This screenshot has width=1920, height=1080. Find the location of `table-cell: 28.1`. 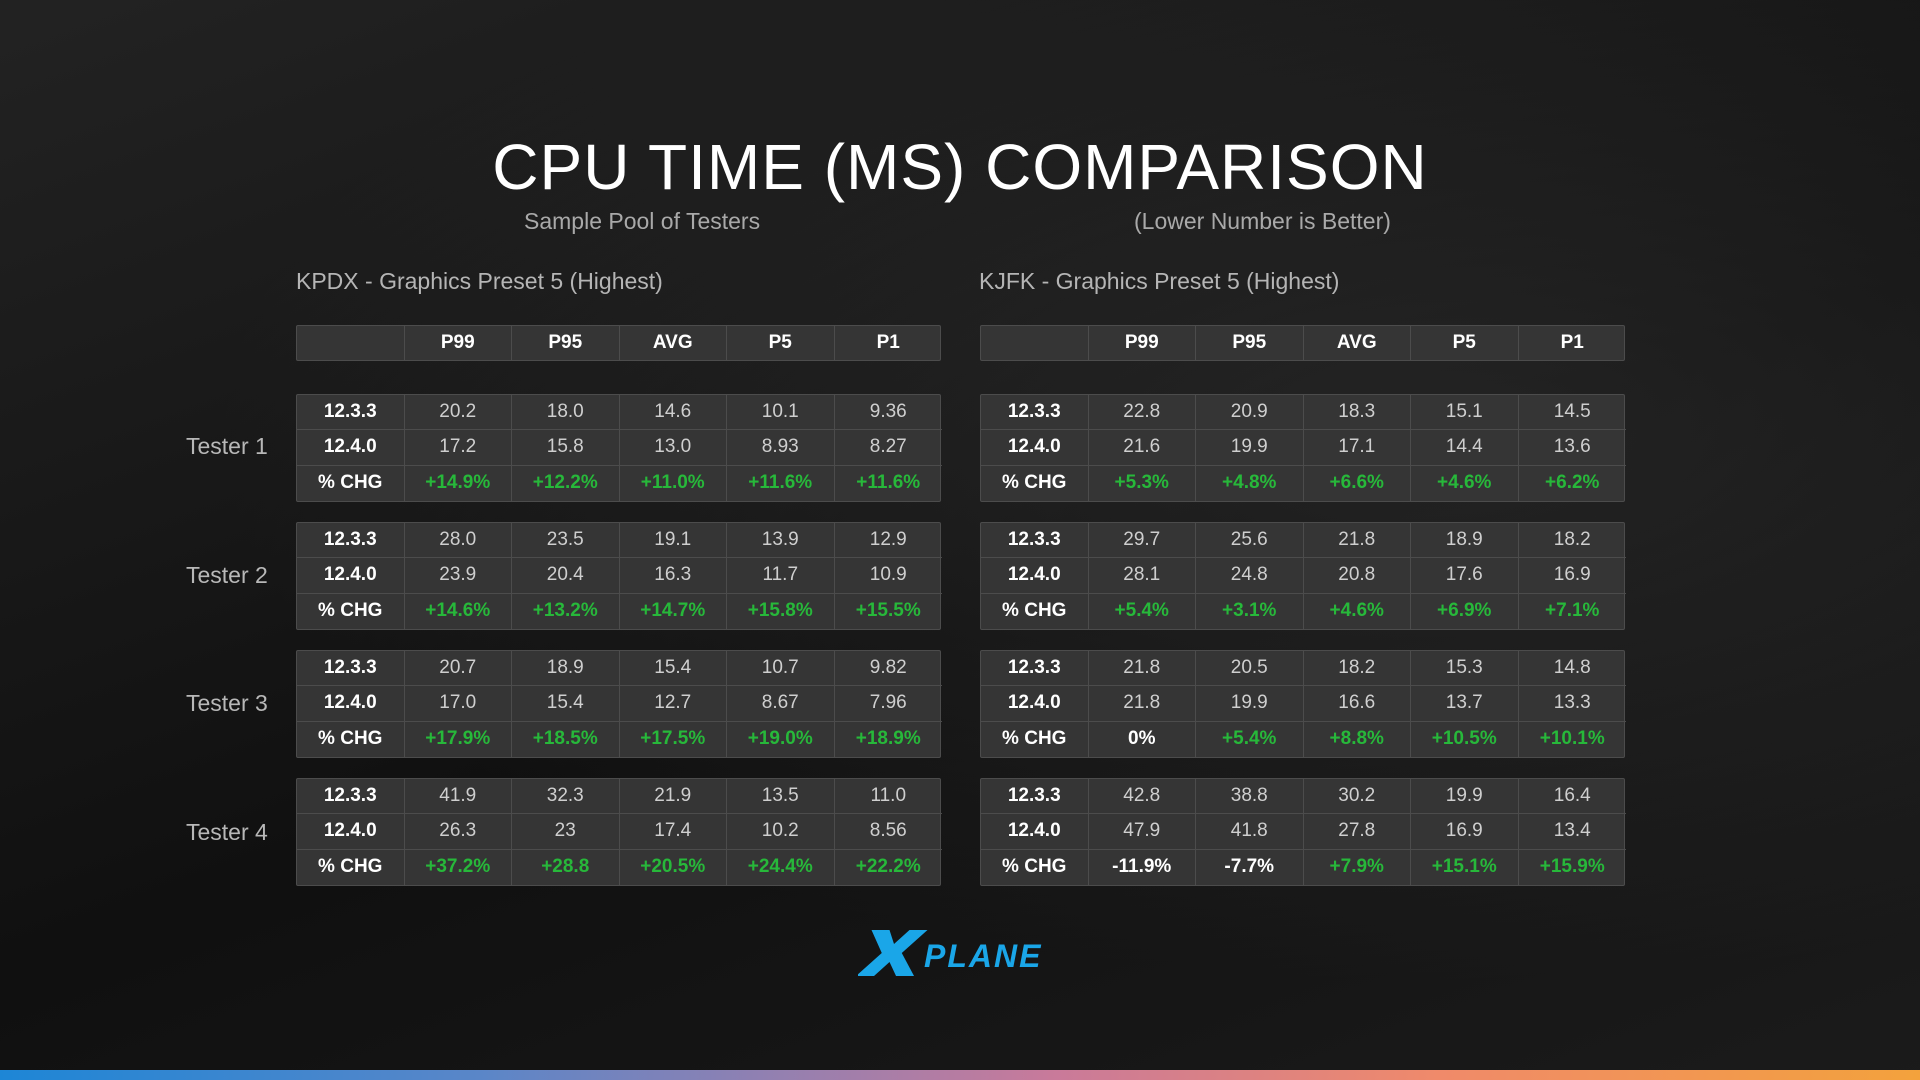

table-cell: 28.1 is located at coordinates (1142, 576).